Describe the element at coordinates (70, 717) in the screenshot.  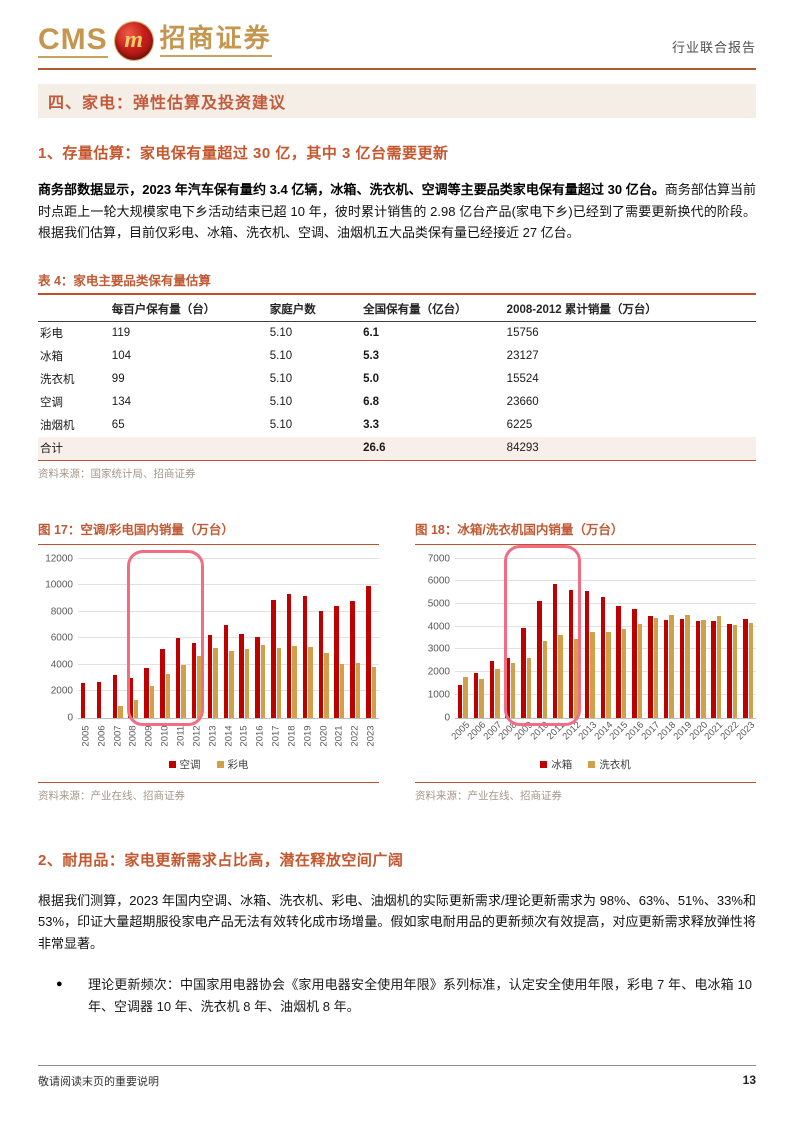
I see `y-axis-tick-label: 0` at that location.